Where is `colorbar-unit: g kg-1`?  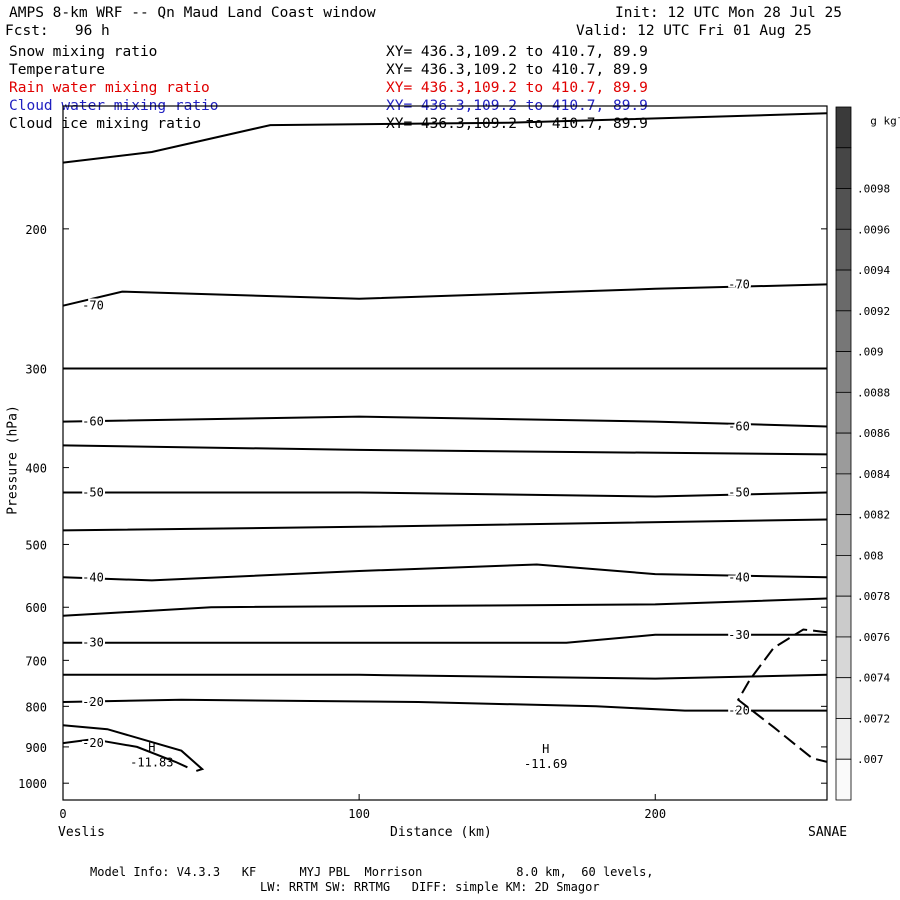
colorbar-unit: g kg-1 is located at coordinates (878, 115).